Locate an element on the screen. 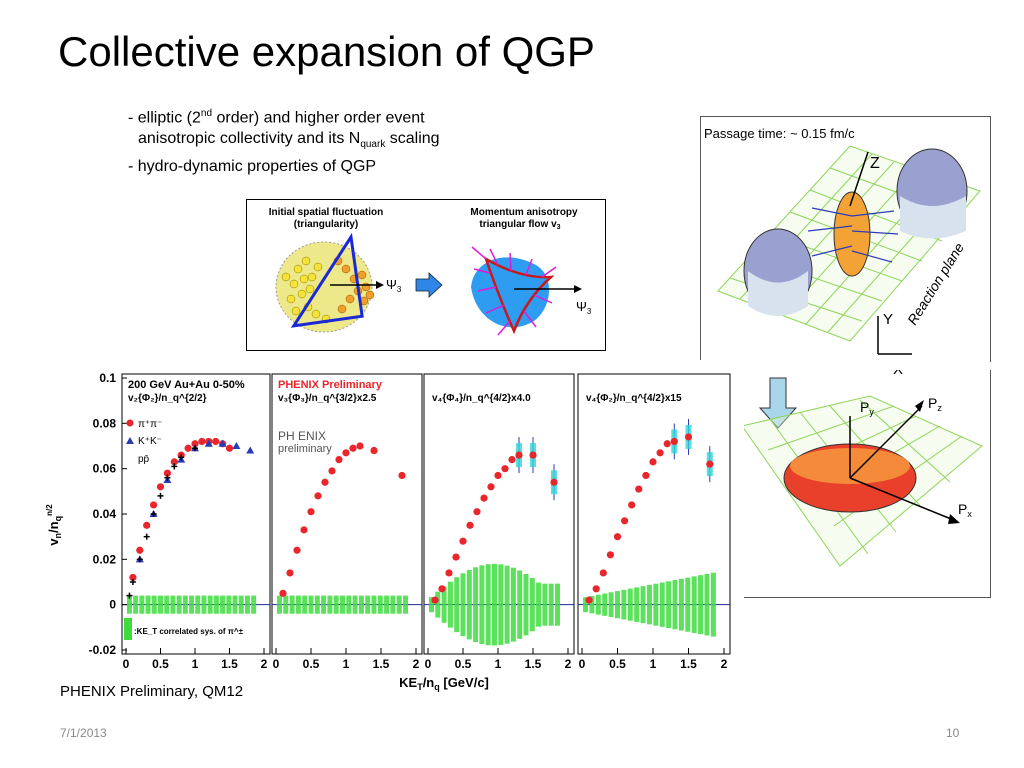  x-axis-label: KET/nq [GeV/c] is located at coordinates (444, 683).